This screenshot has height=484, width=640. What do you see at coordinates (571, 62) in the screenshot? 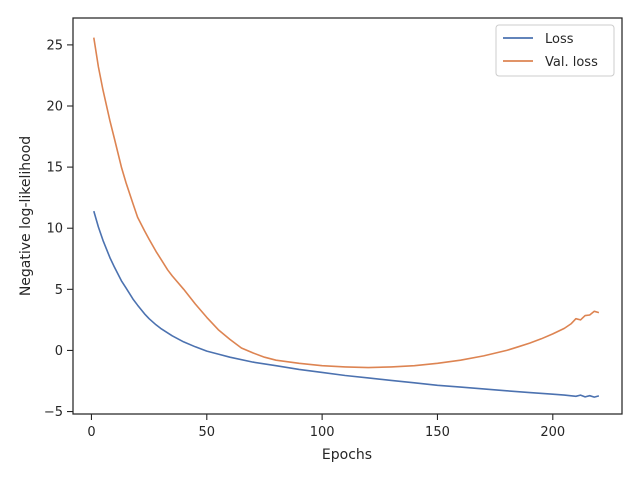
I see `legend-label-val-loss: Val. loss` at bounding box center [571, 62].